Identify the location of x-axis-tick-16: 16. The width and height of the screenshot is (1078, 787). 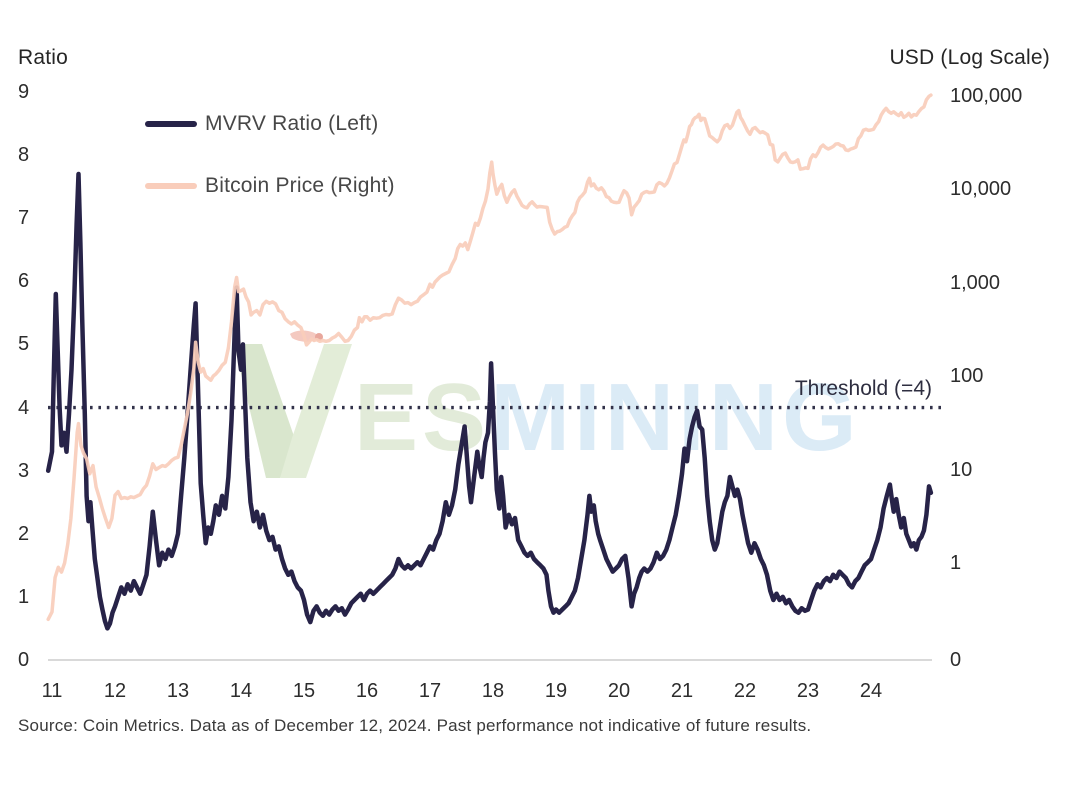
(367, 691).